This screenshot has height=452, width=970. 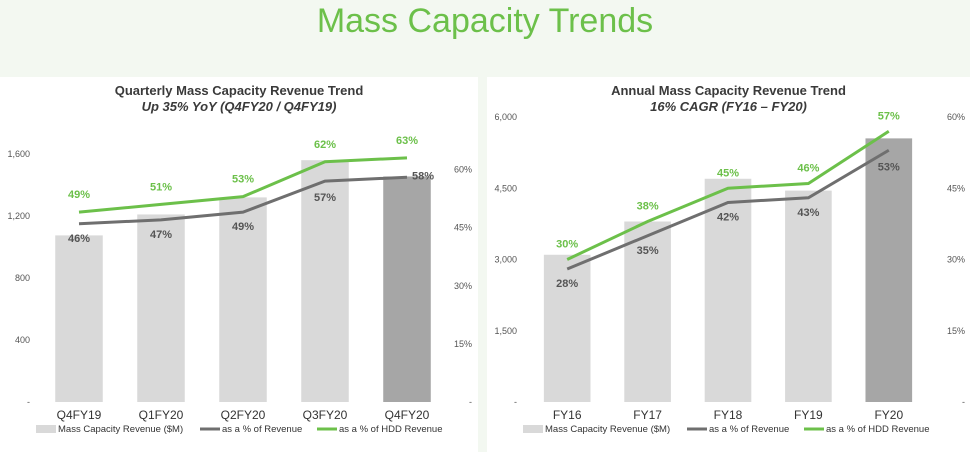 I want to click on x-tick-label: FY17, so click(x=647, y=415).